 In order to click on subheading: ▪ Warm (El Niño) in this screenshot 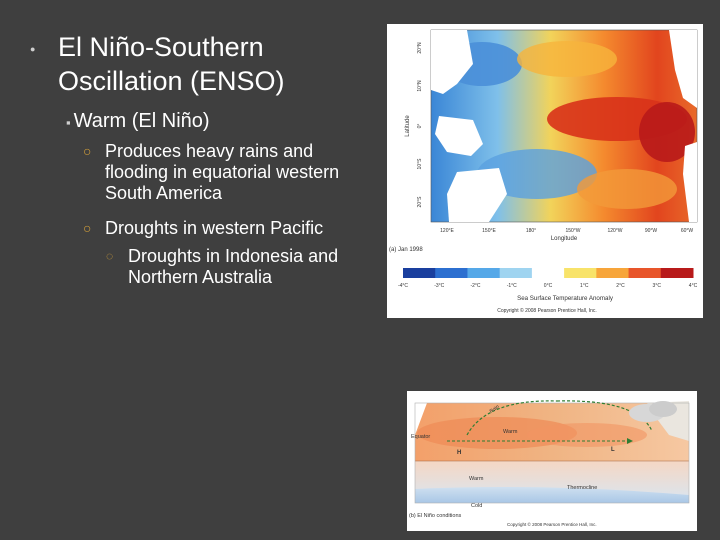, I will do `click(138, 122)`.